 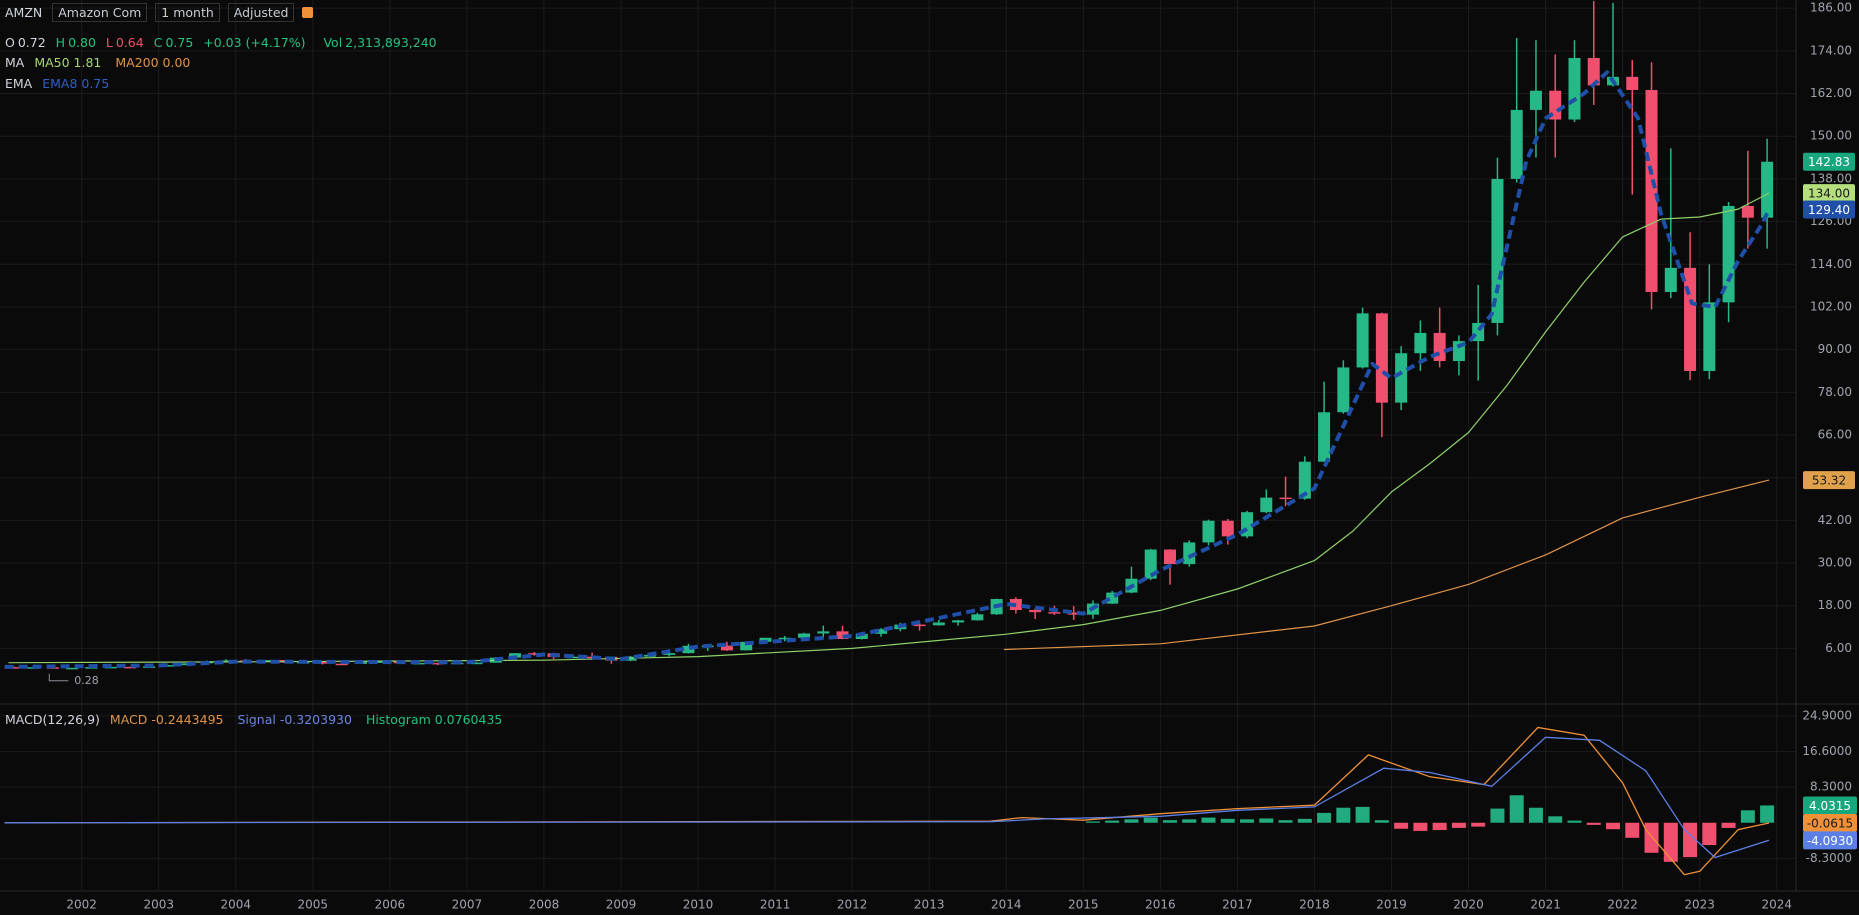 What do you see at coordinates (10, 42) in the screenshot?
I see `open-label: O` at bounding box center [10, 42].